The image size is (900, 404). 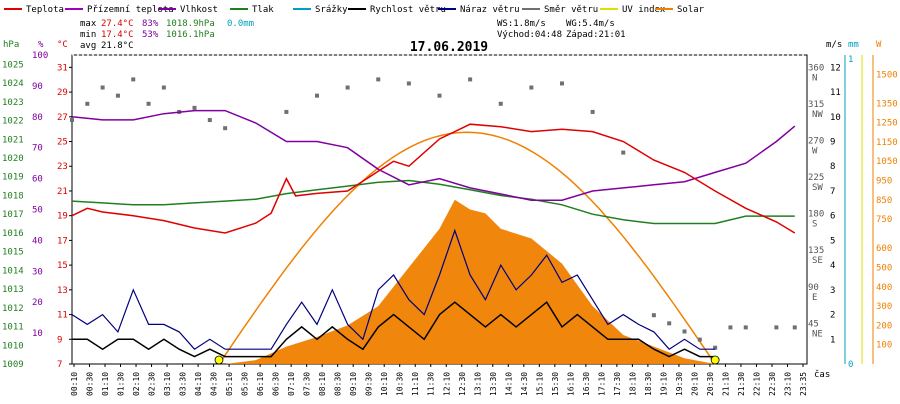 I want to click on tick-time: 23:35, so click(x=803, y=384).